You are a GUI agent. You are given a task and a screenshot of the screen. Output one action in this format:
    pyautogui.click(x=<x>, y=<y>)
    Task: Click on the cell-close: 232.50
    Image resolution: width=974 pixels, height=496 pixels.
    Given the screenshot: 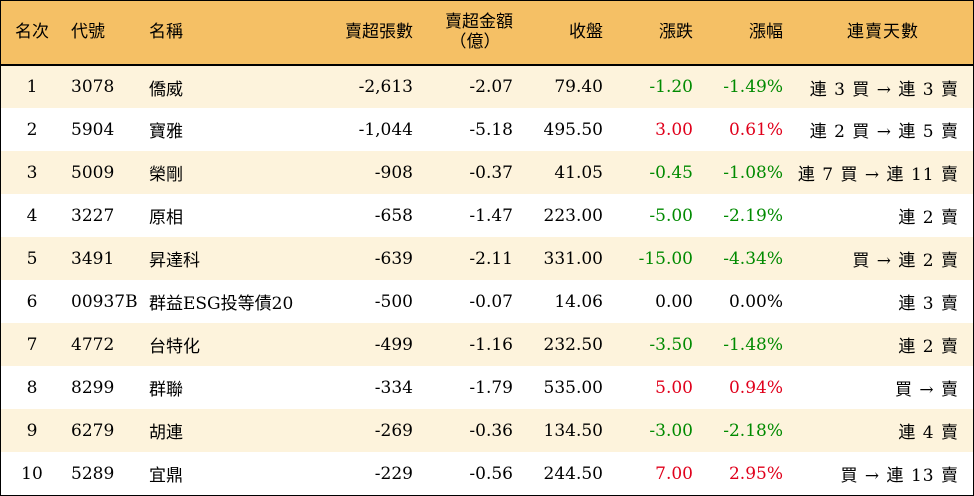 What is the action you would take?
    pyautogui.click(x=573, y=344)
    